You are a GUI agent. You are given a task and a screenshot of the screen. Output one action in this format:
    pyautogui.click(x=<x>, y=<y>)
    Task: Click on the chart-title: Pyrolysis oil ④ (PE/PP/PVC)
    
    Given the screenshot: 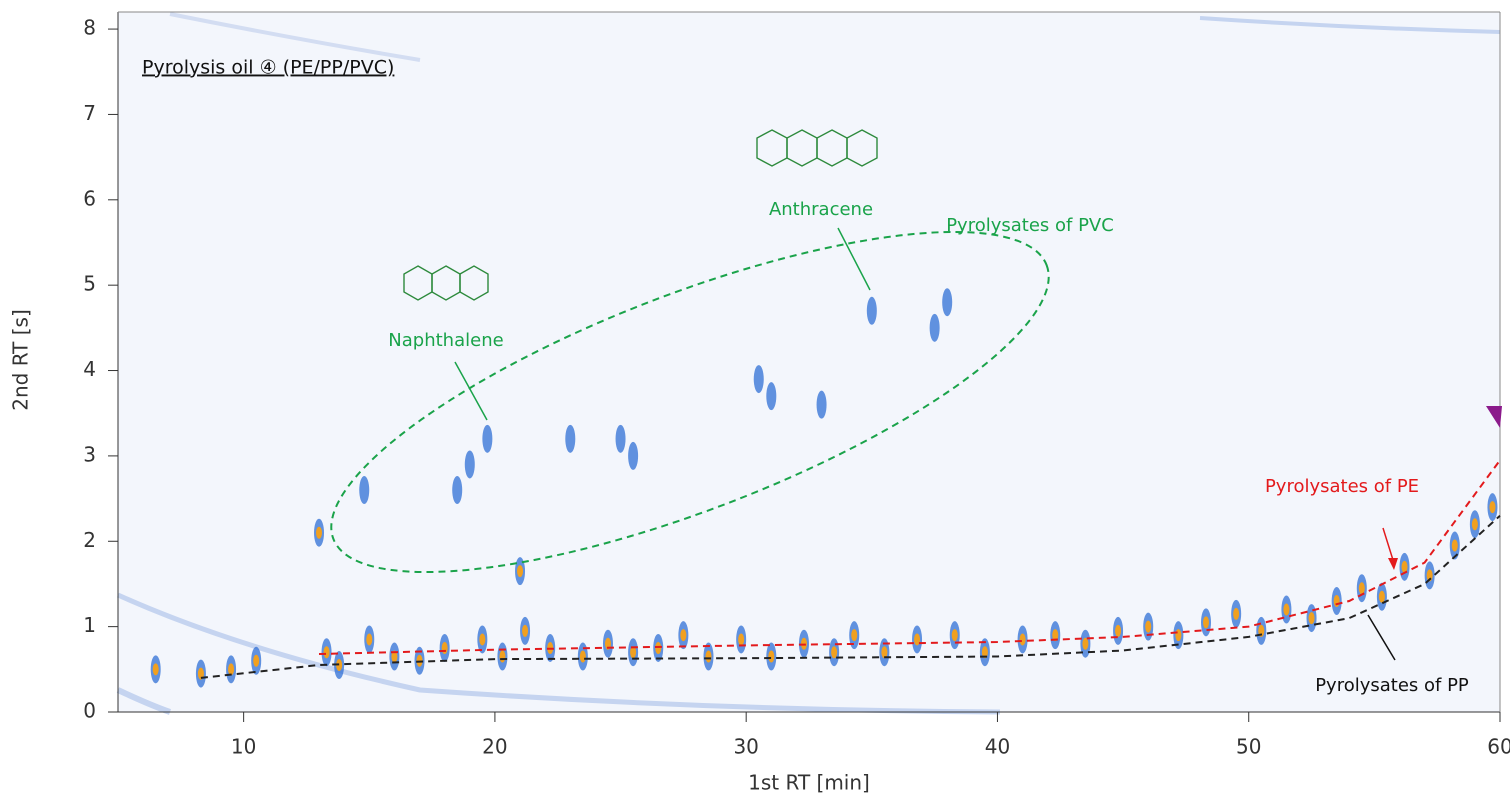 What is the action you would take?
    pyautogui.click(x=268, y=68)
    